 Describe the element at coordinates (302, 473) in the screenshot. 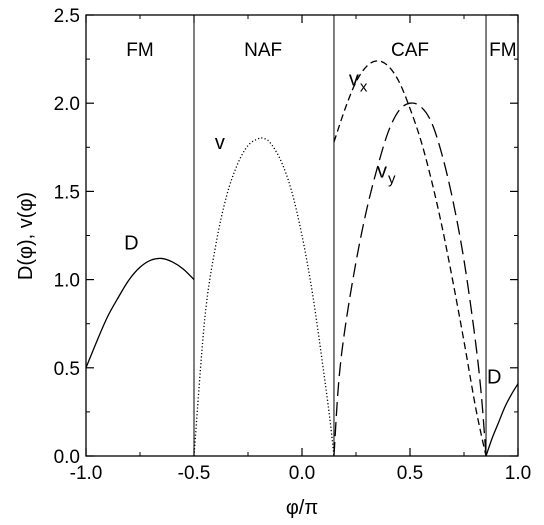

I see `x-tick-label: 0.0` at that location.